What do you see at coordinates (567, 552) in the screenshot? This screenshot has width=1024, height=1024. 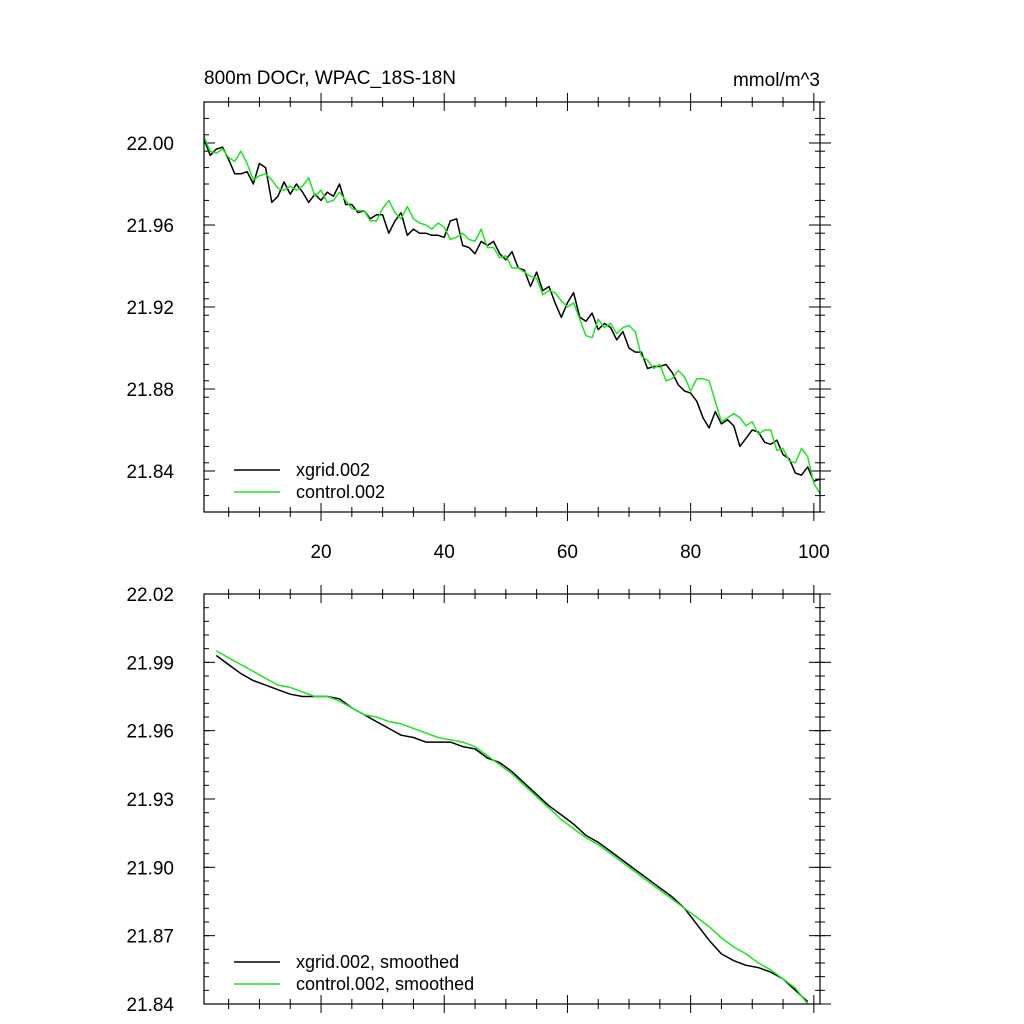 I see `top-xtick-label: 60` at bounding box center [567, 552].